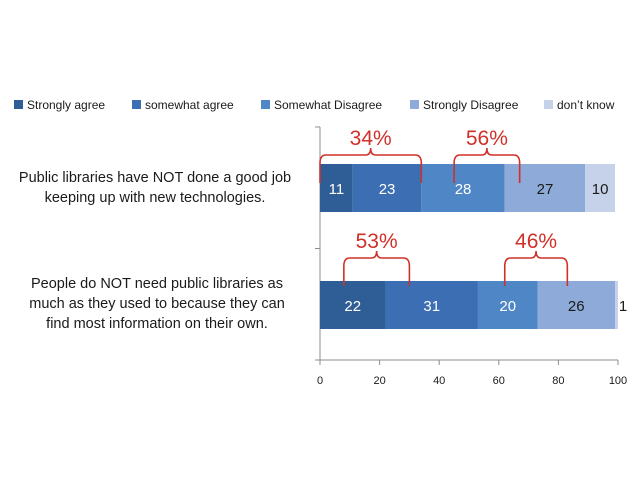 The width and height of the screenshot is (638, 479). I want to click on legend-item-somewhat-agree: somewhat agree, so click(183, 105).